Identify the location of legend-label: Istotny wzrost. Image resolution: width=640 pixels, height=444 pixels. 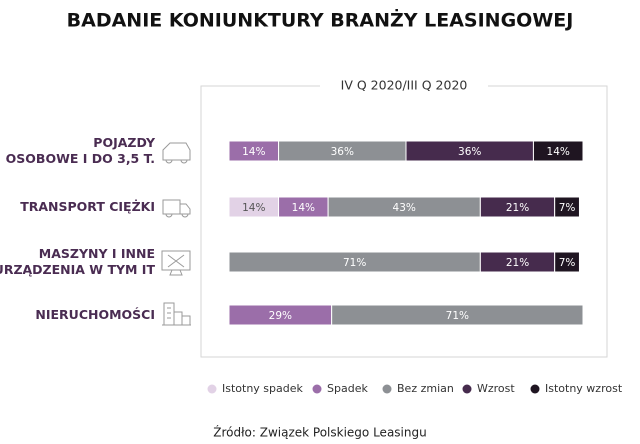
(584, 388).